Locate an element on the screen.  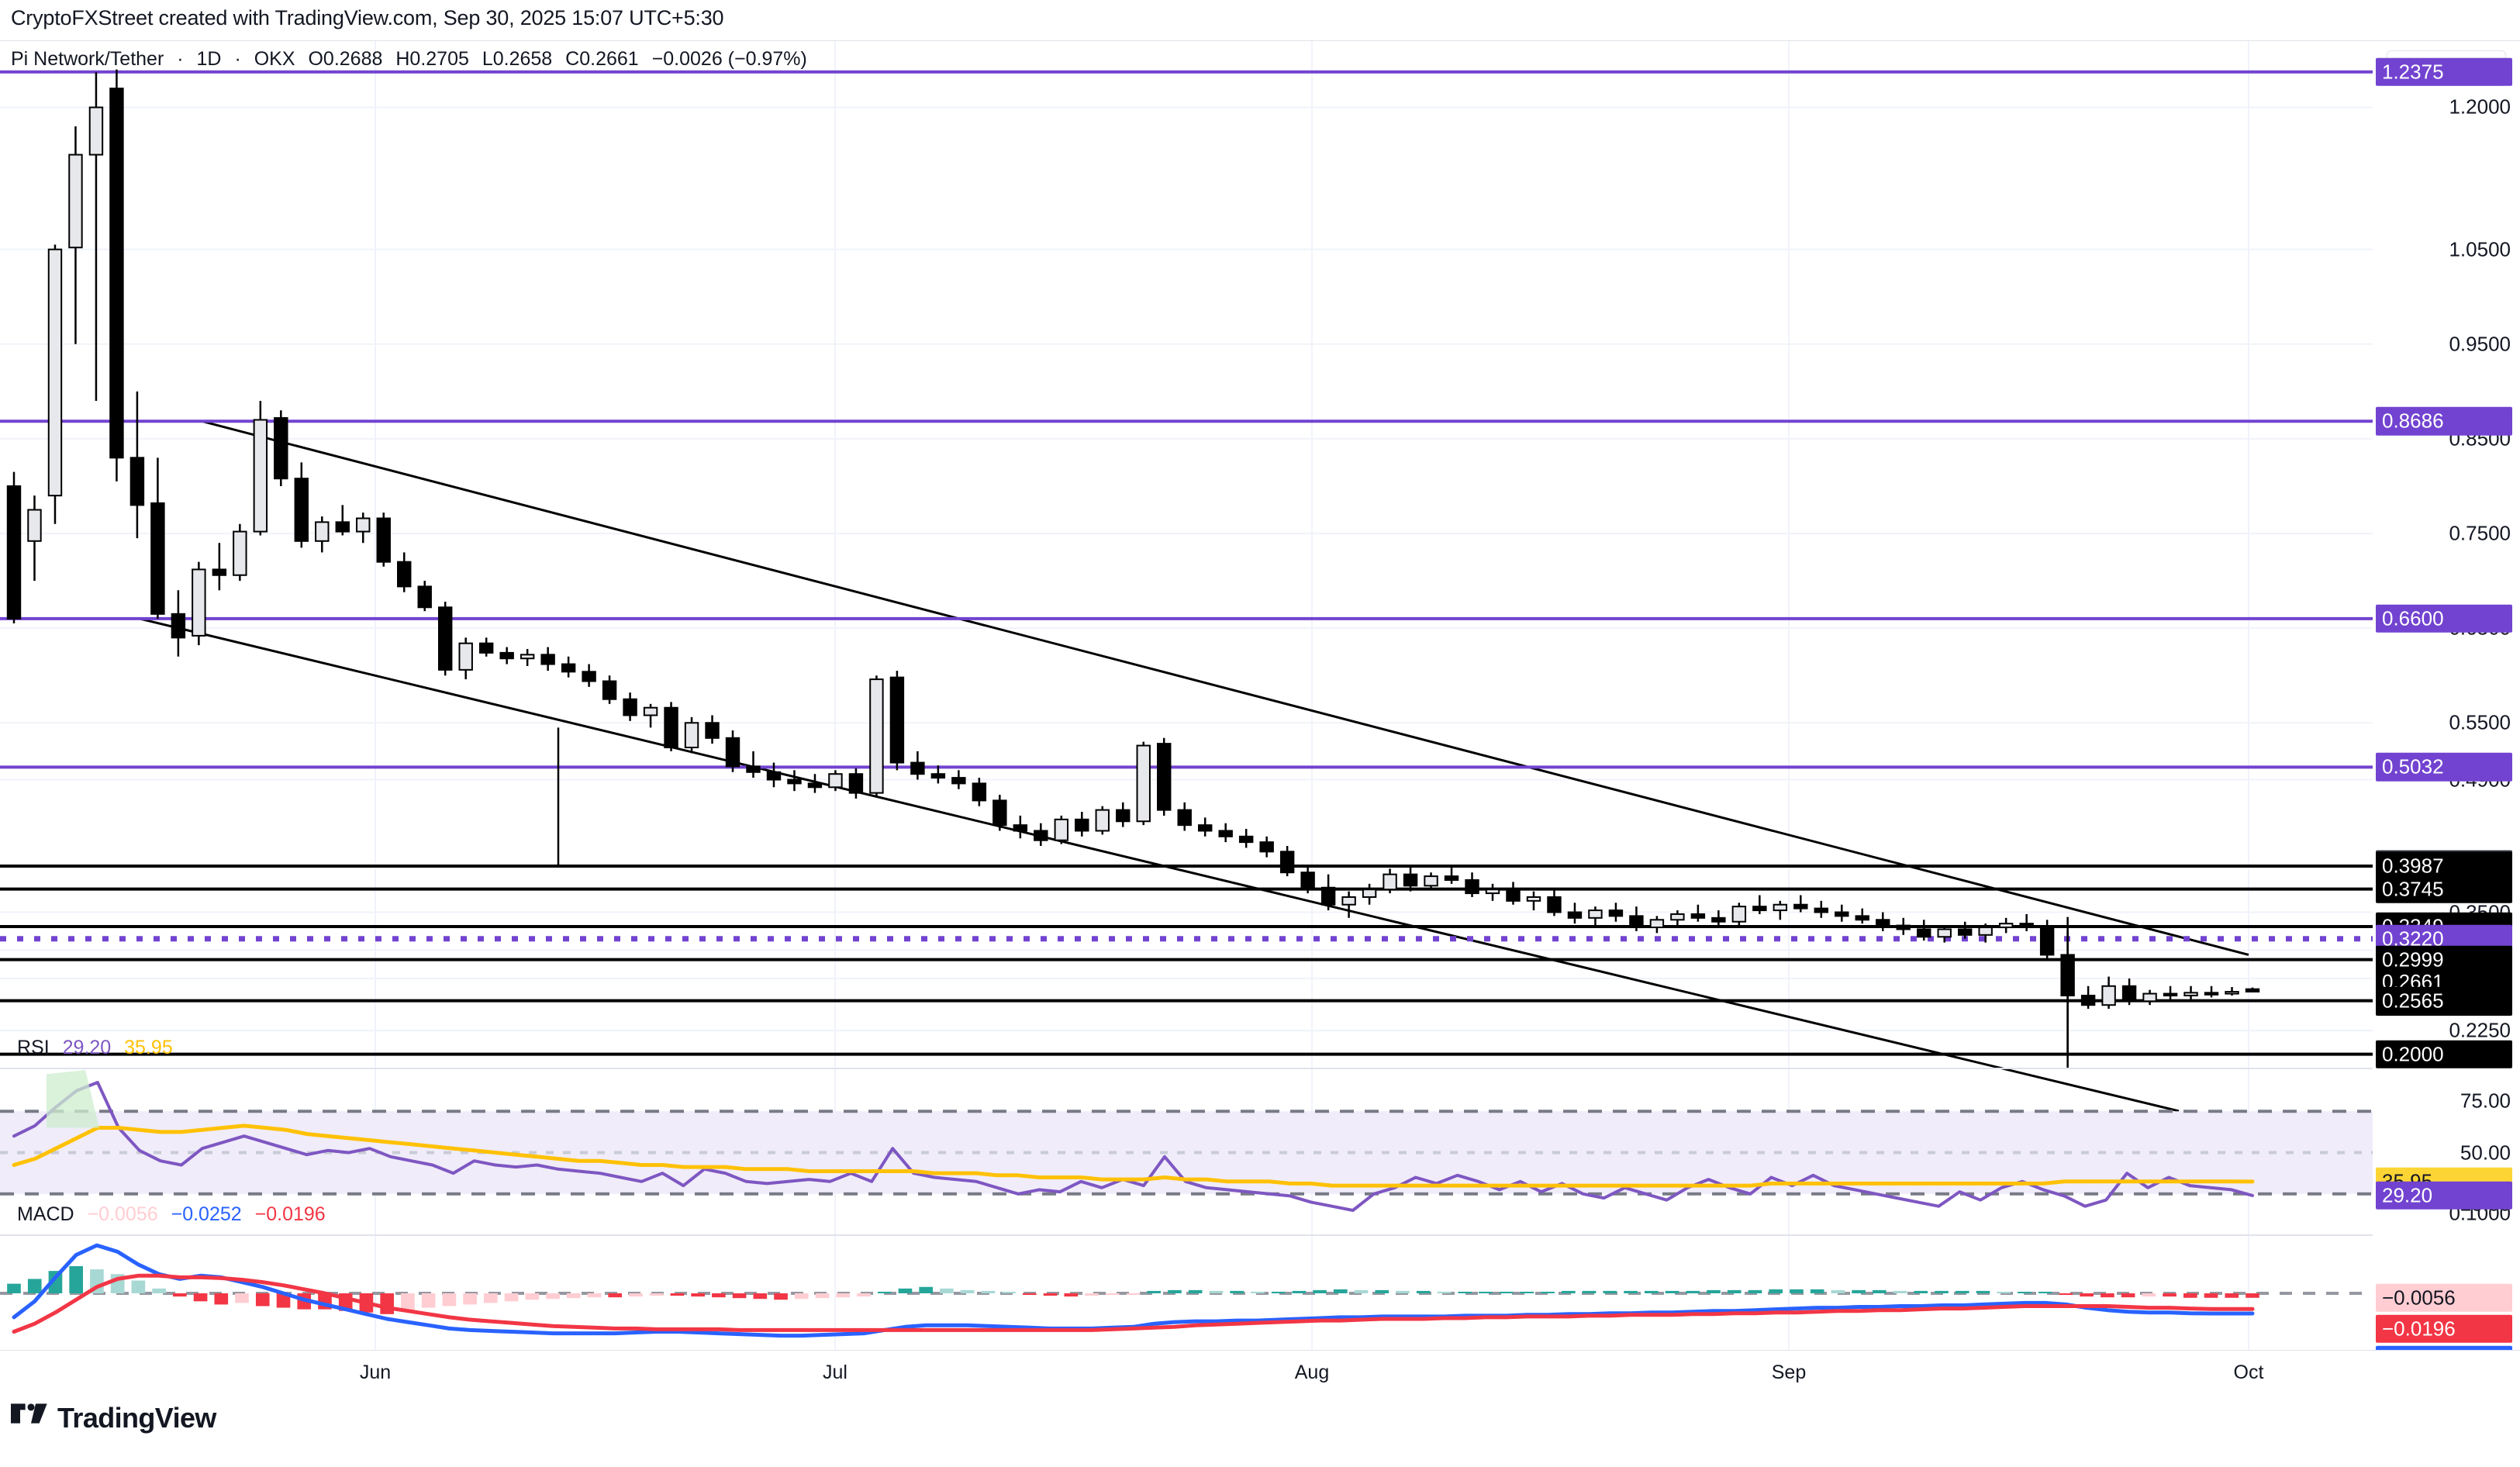
time-axis: Jun Jul Aug Sep Oct is located at coordinates (1260, 1370).